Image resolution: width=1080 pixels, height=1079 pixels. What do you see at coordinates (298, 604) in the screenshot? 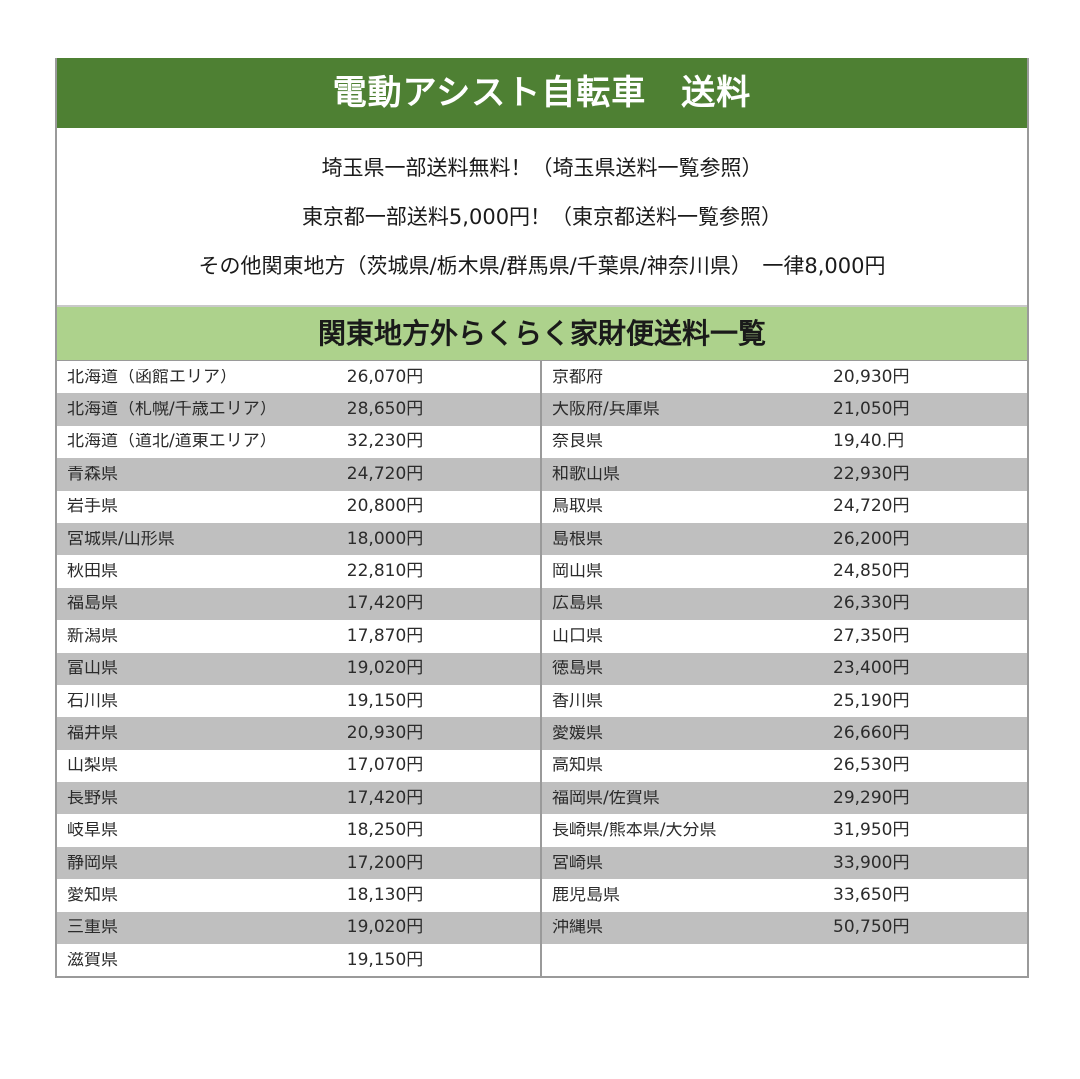
I see `table-row: 福島県 17,420円` at bounding box center [298, 604].